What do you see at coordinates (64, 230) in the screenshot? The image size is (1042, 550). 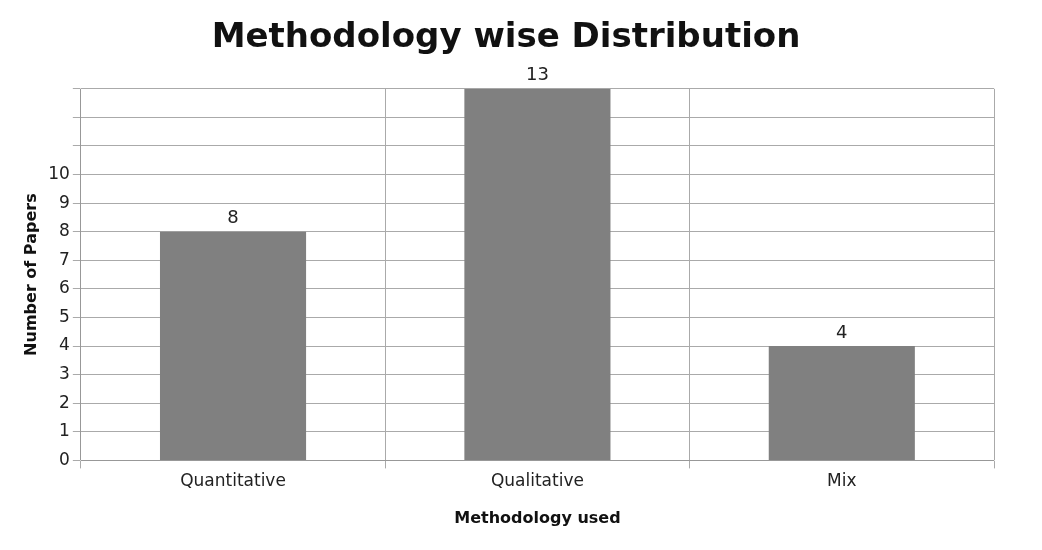 I see `y-tick-label: 8` at bounding box center [64, 230].